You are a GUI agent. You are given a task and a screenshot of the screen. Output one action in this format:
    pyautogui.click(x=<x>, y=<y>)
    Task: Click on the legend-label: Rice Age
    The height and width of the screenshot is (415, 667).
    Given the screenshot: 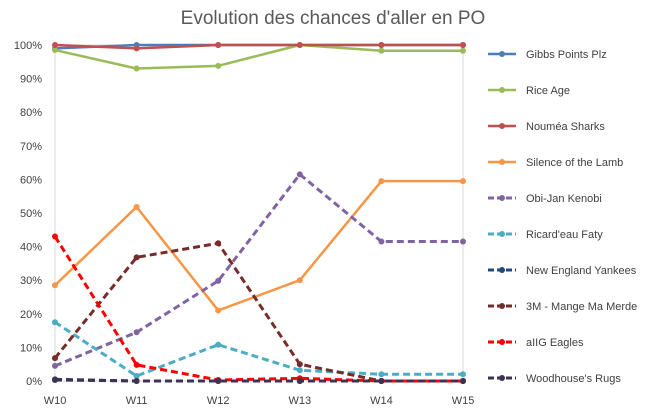 What is the action you would take?
    pyautogui.click(x=548, y=91)
    